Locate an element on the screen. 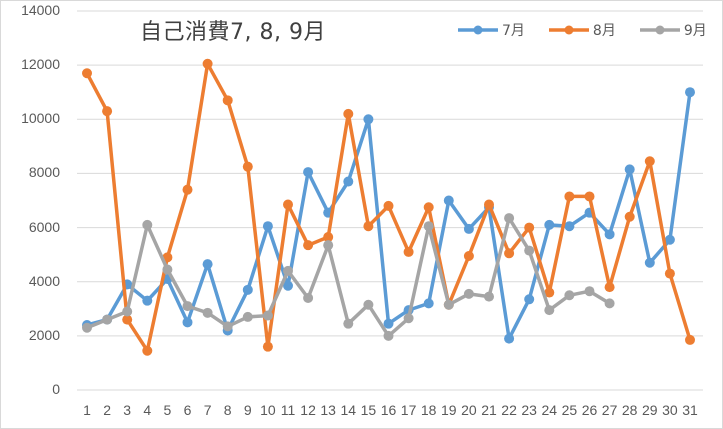 The width and height of the screenshot is (723, 429). x-tick-label: 5 is located at coordinates (167, 410).